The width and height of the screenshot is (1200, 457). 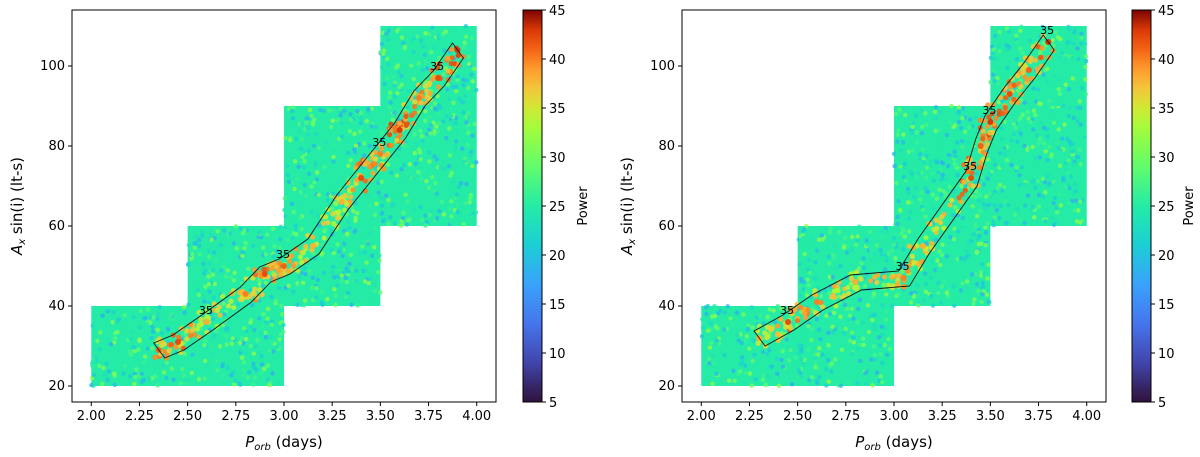 What do you see at coordinates (922, 246) in the screenshot?
I see `right-ridge-peak` at bounding box center [922, 246].